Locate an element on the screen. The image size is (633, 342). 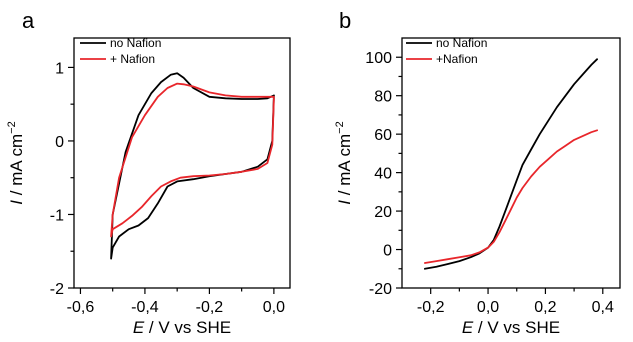
series-line-no-nafion is located at coordinates (192, 166).